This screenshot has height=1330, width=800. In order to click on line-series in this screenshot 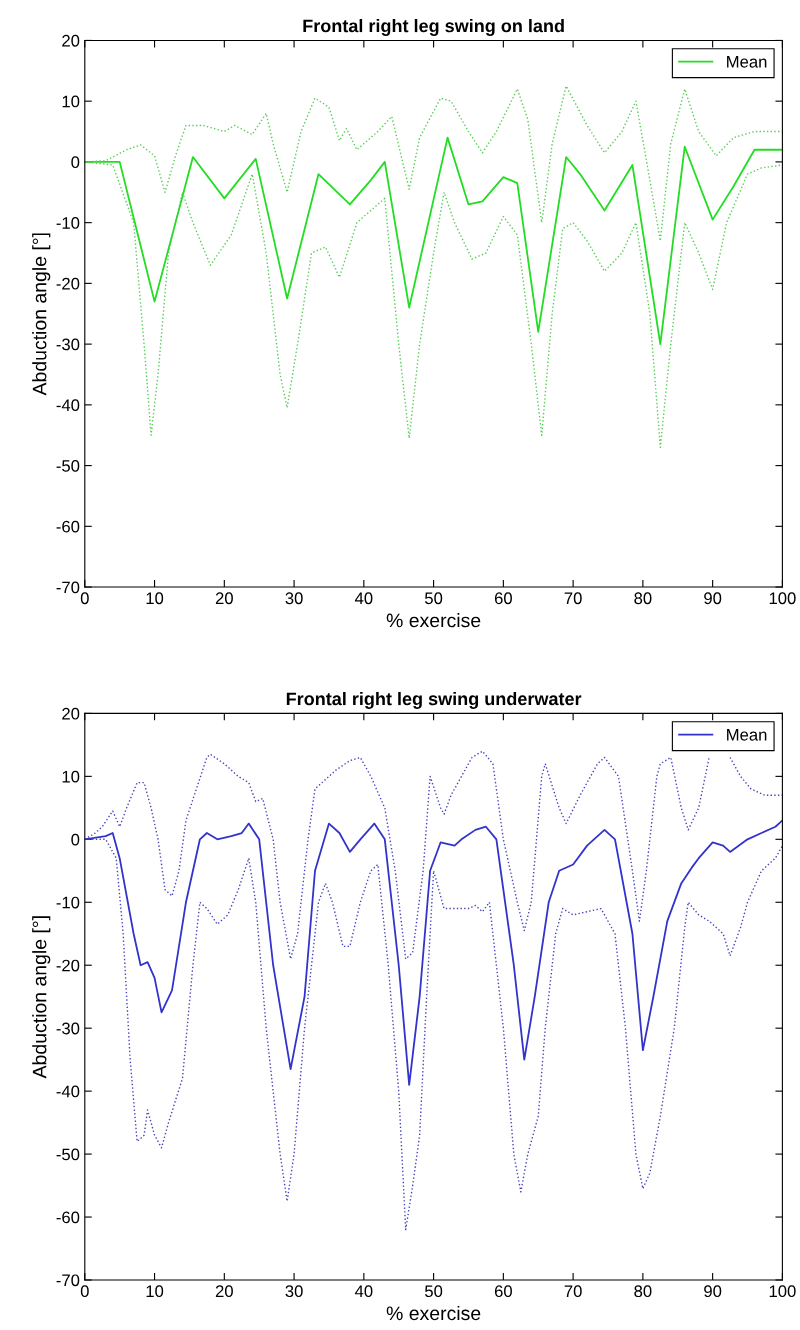, I will do `click(433, 241)`.